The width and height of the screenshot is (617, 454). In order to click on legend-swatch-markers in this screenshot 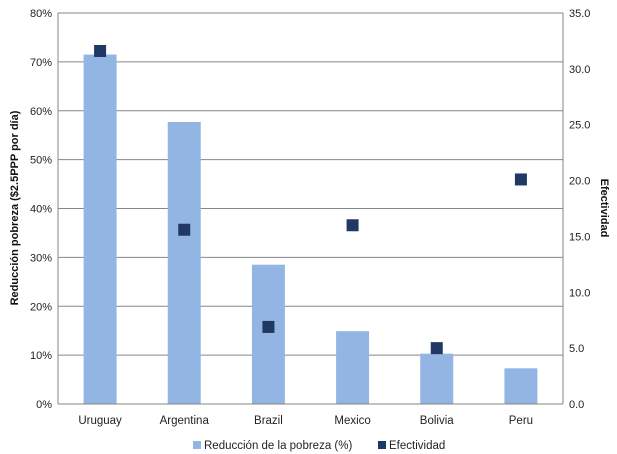, I will do `click(382, 445)`.